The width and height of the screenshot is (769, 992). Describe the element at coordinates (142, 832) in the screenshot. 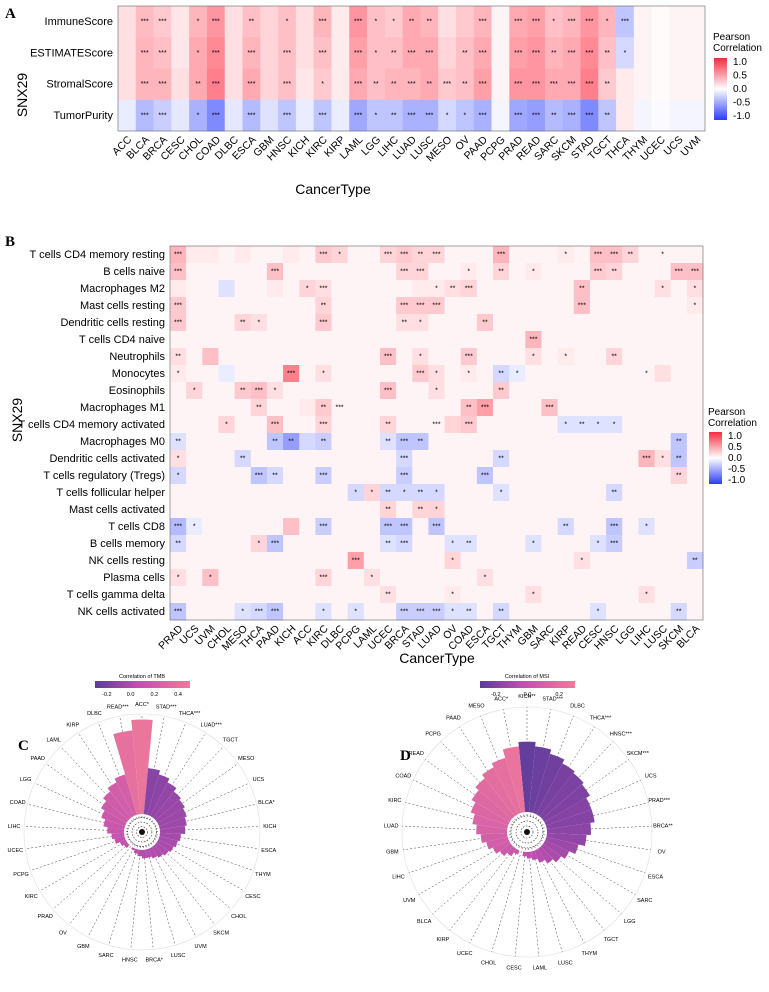

I see `radial-outer-ring` at that location.